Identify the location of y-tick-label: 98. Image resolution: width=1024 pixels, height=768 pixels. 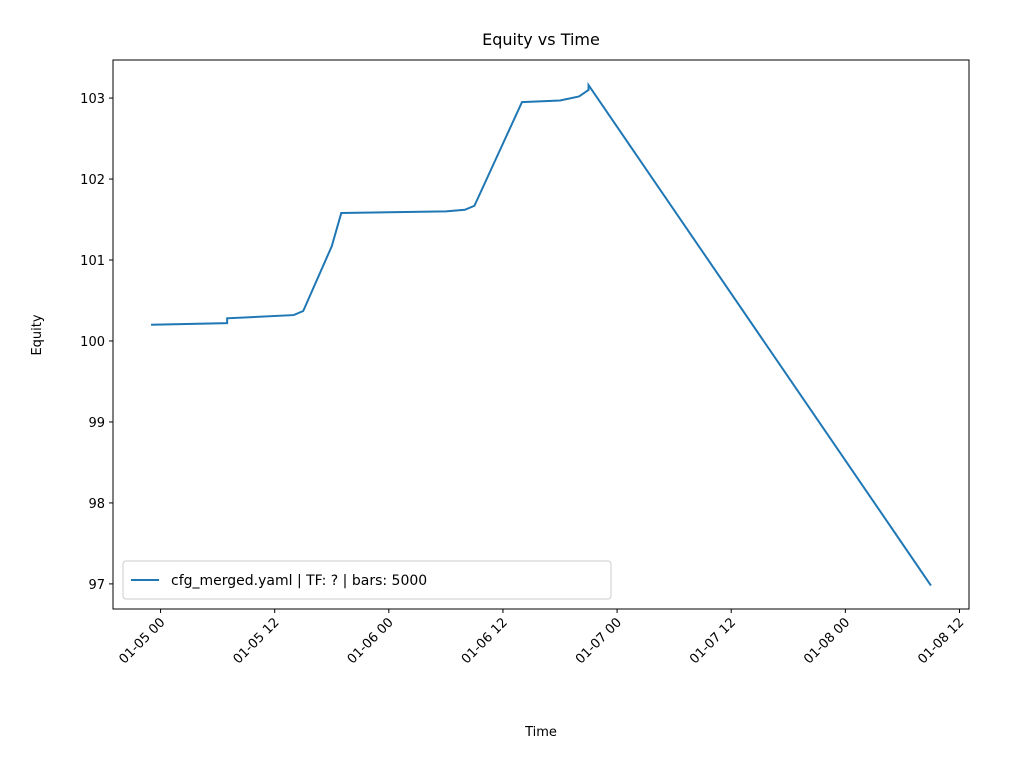
(96, 504).